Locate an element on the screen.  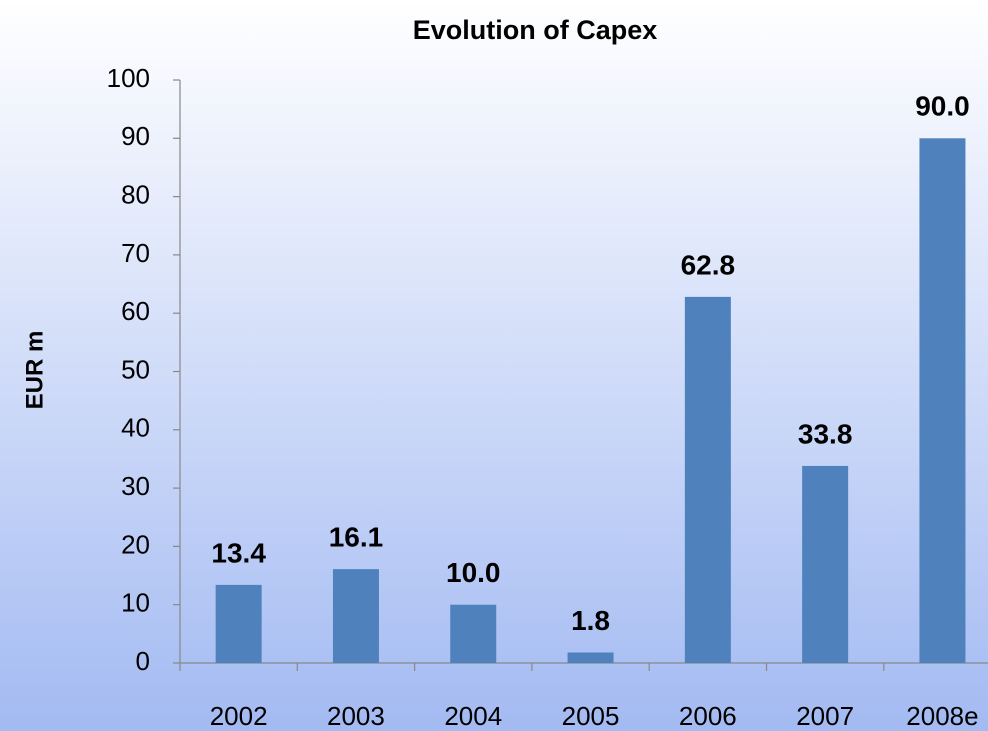
y-tick-label: 70 is located at coordinates (135, 253).